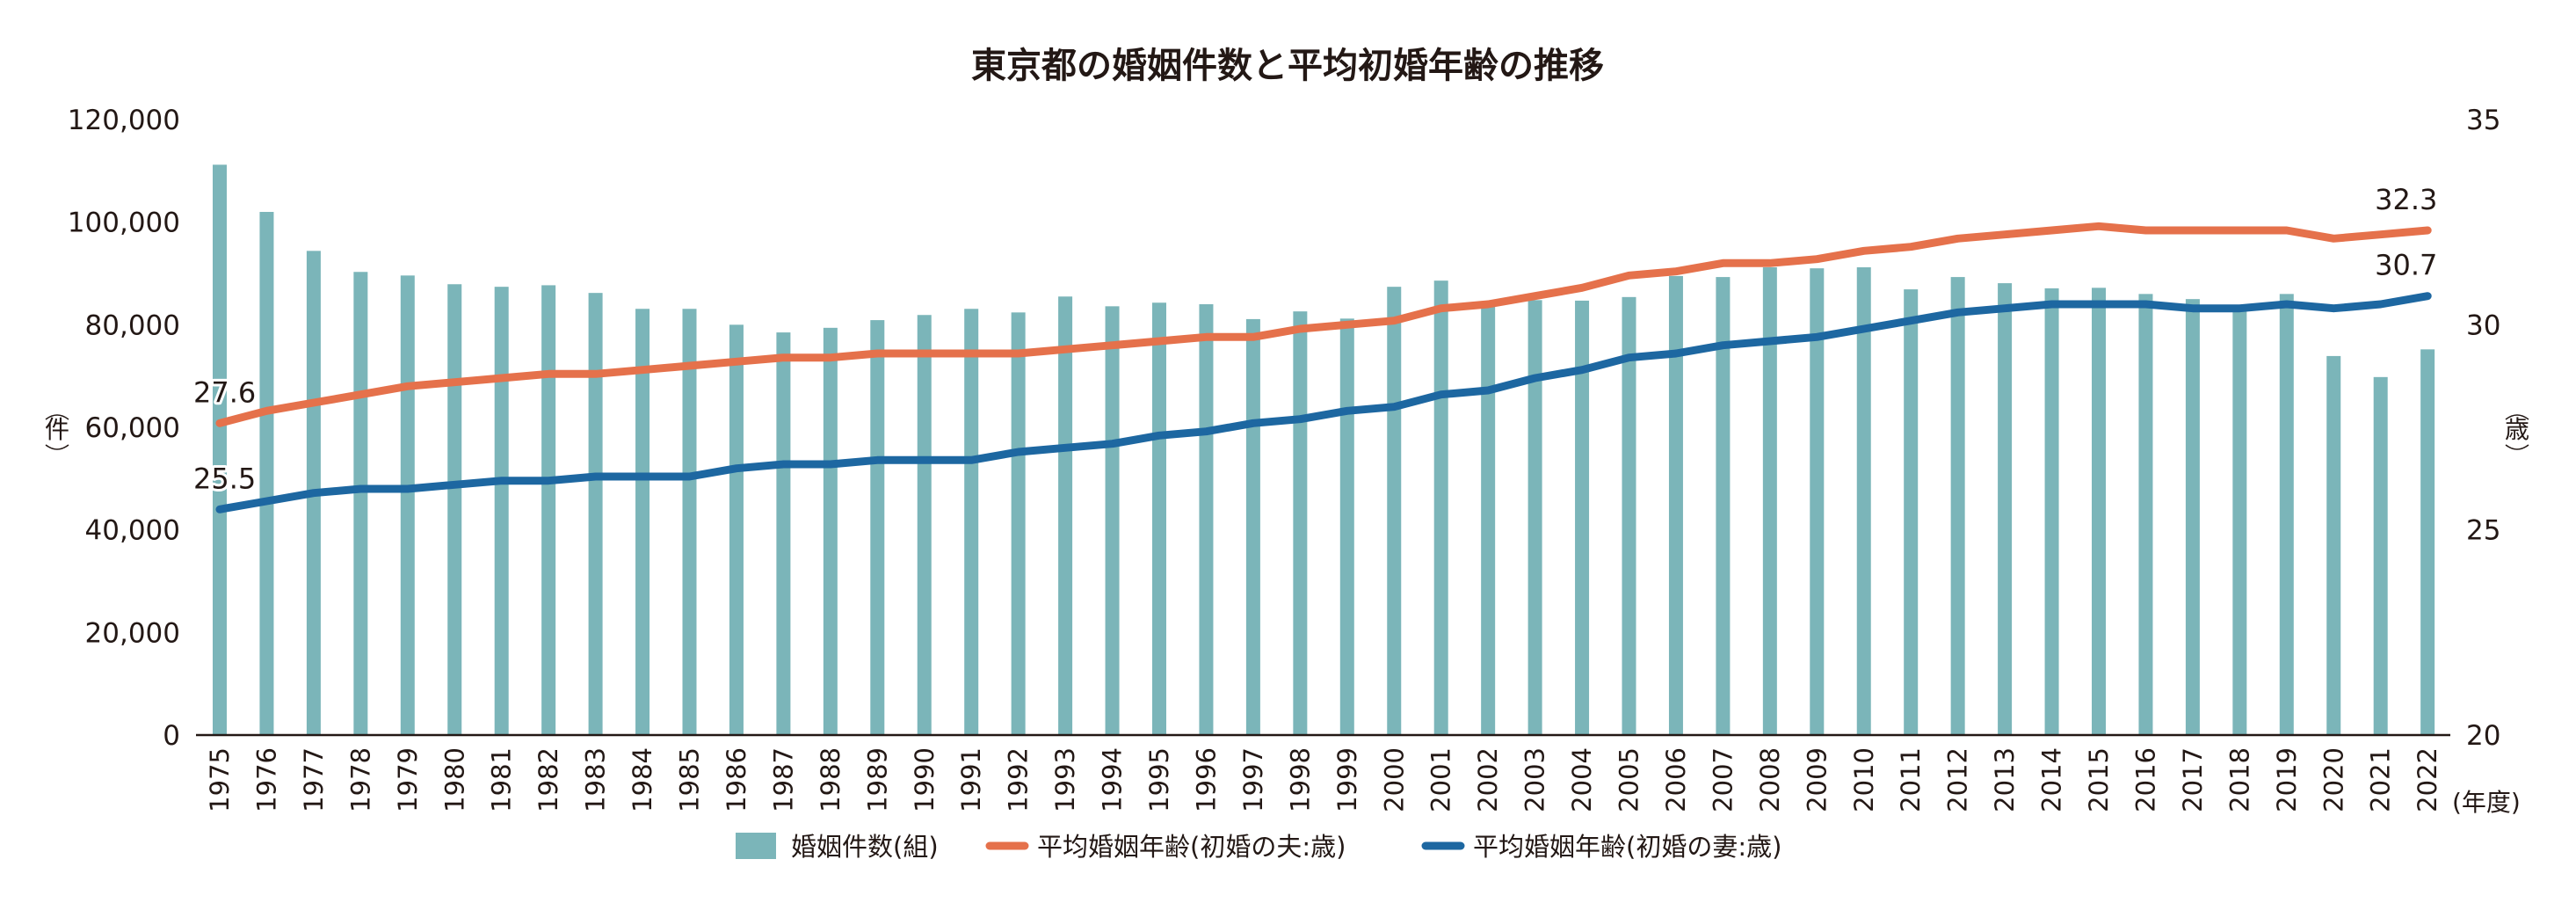  What do you see at coordinates (57, 417) in the screenshot?
I see `y-axis-left-unit-arc-top` at bounding box center [57, 417].